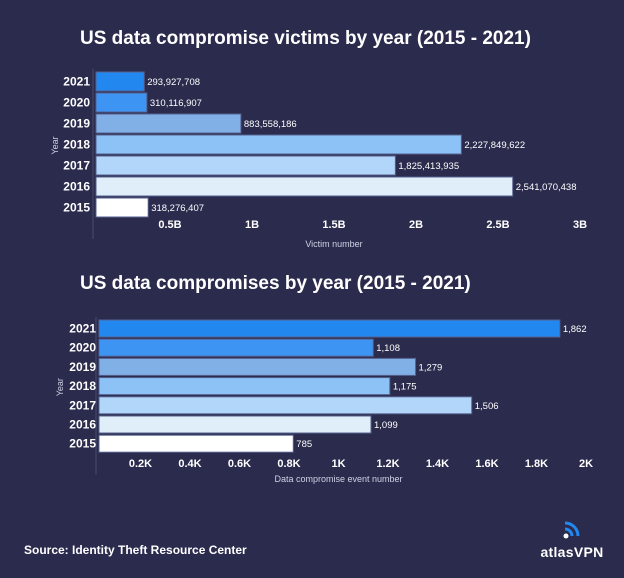  I want to click on x-tick-label: 1.6K, so click(486, 464).